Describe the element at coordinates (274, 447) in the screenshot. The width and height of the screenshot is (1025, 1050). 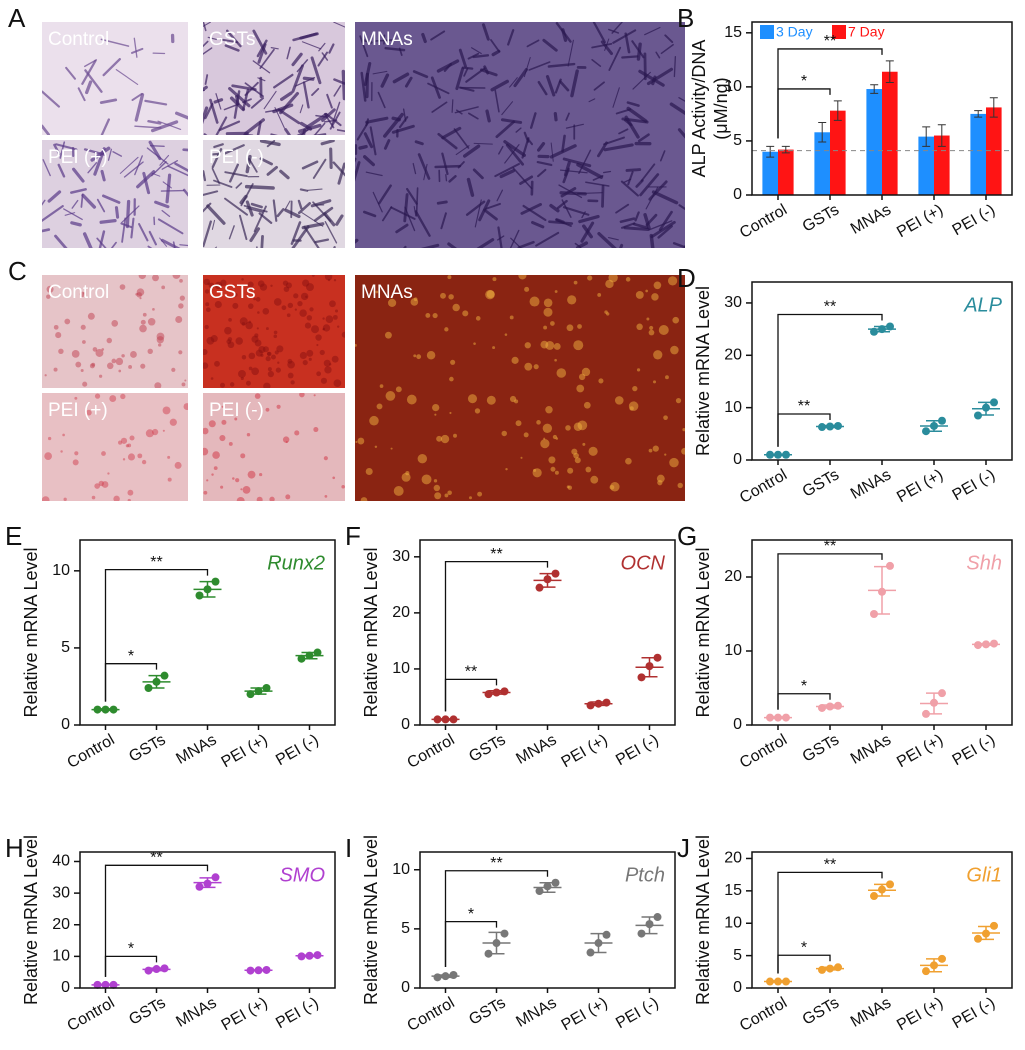
I see `micrograph: PEI (-)` at that location.